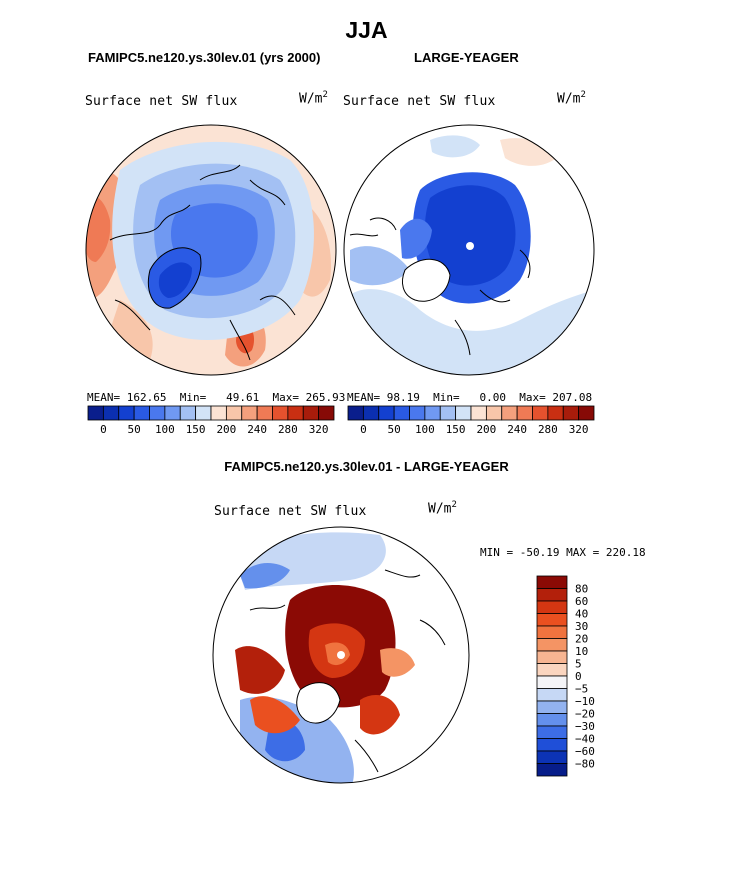 The image size is (733, 882). What do you see at coordinates (366, 30) in the screenshot?
I see `figure-title: JJA` at bounding box center [366, 30].